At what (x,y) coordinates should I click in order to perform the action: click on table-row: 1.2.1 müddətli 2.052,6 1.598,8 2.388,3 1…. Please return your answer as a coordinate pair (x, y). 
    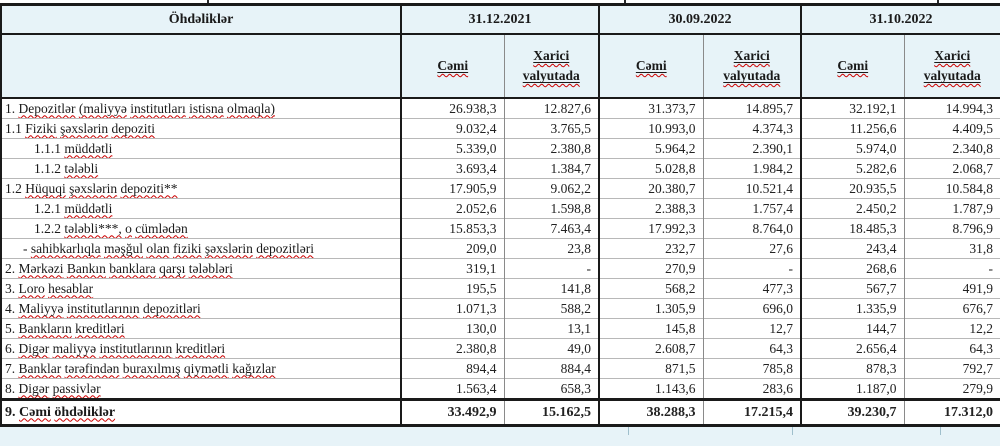
    Looking at the image, I should click on (500, 208).